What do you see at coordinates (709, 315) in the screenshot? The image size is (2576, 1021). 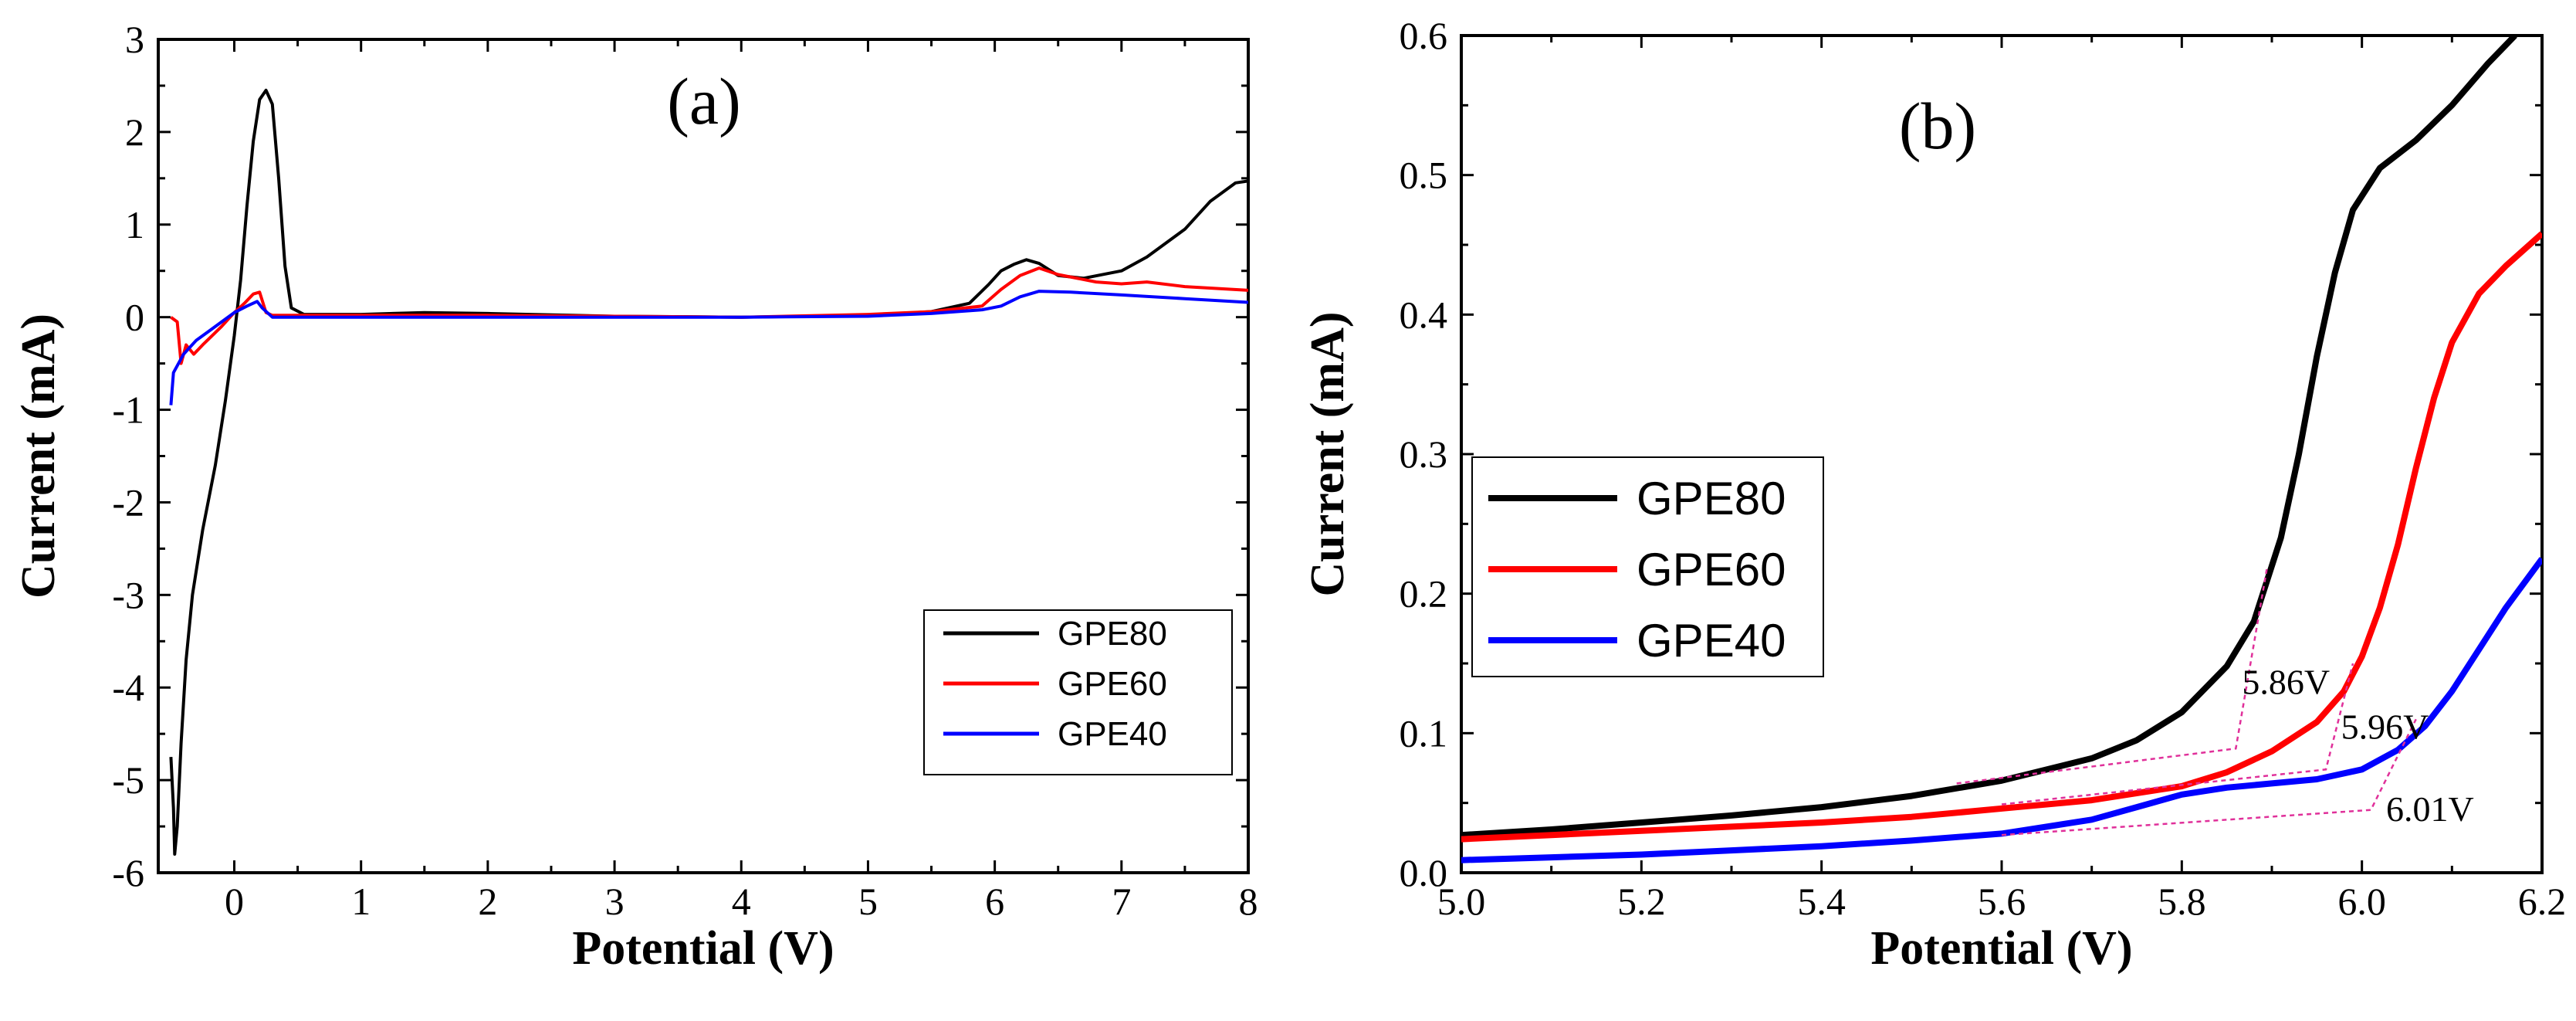 I see `series-line-gpe60` at bounding box center [709, 315].